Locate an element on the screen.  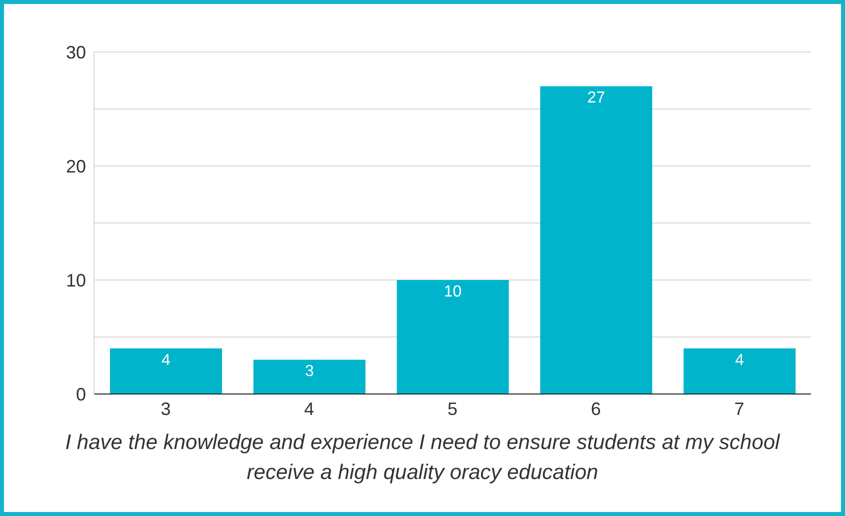
x-tick-label: 3 is located at coordinates (165, 408).